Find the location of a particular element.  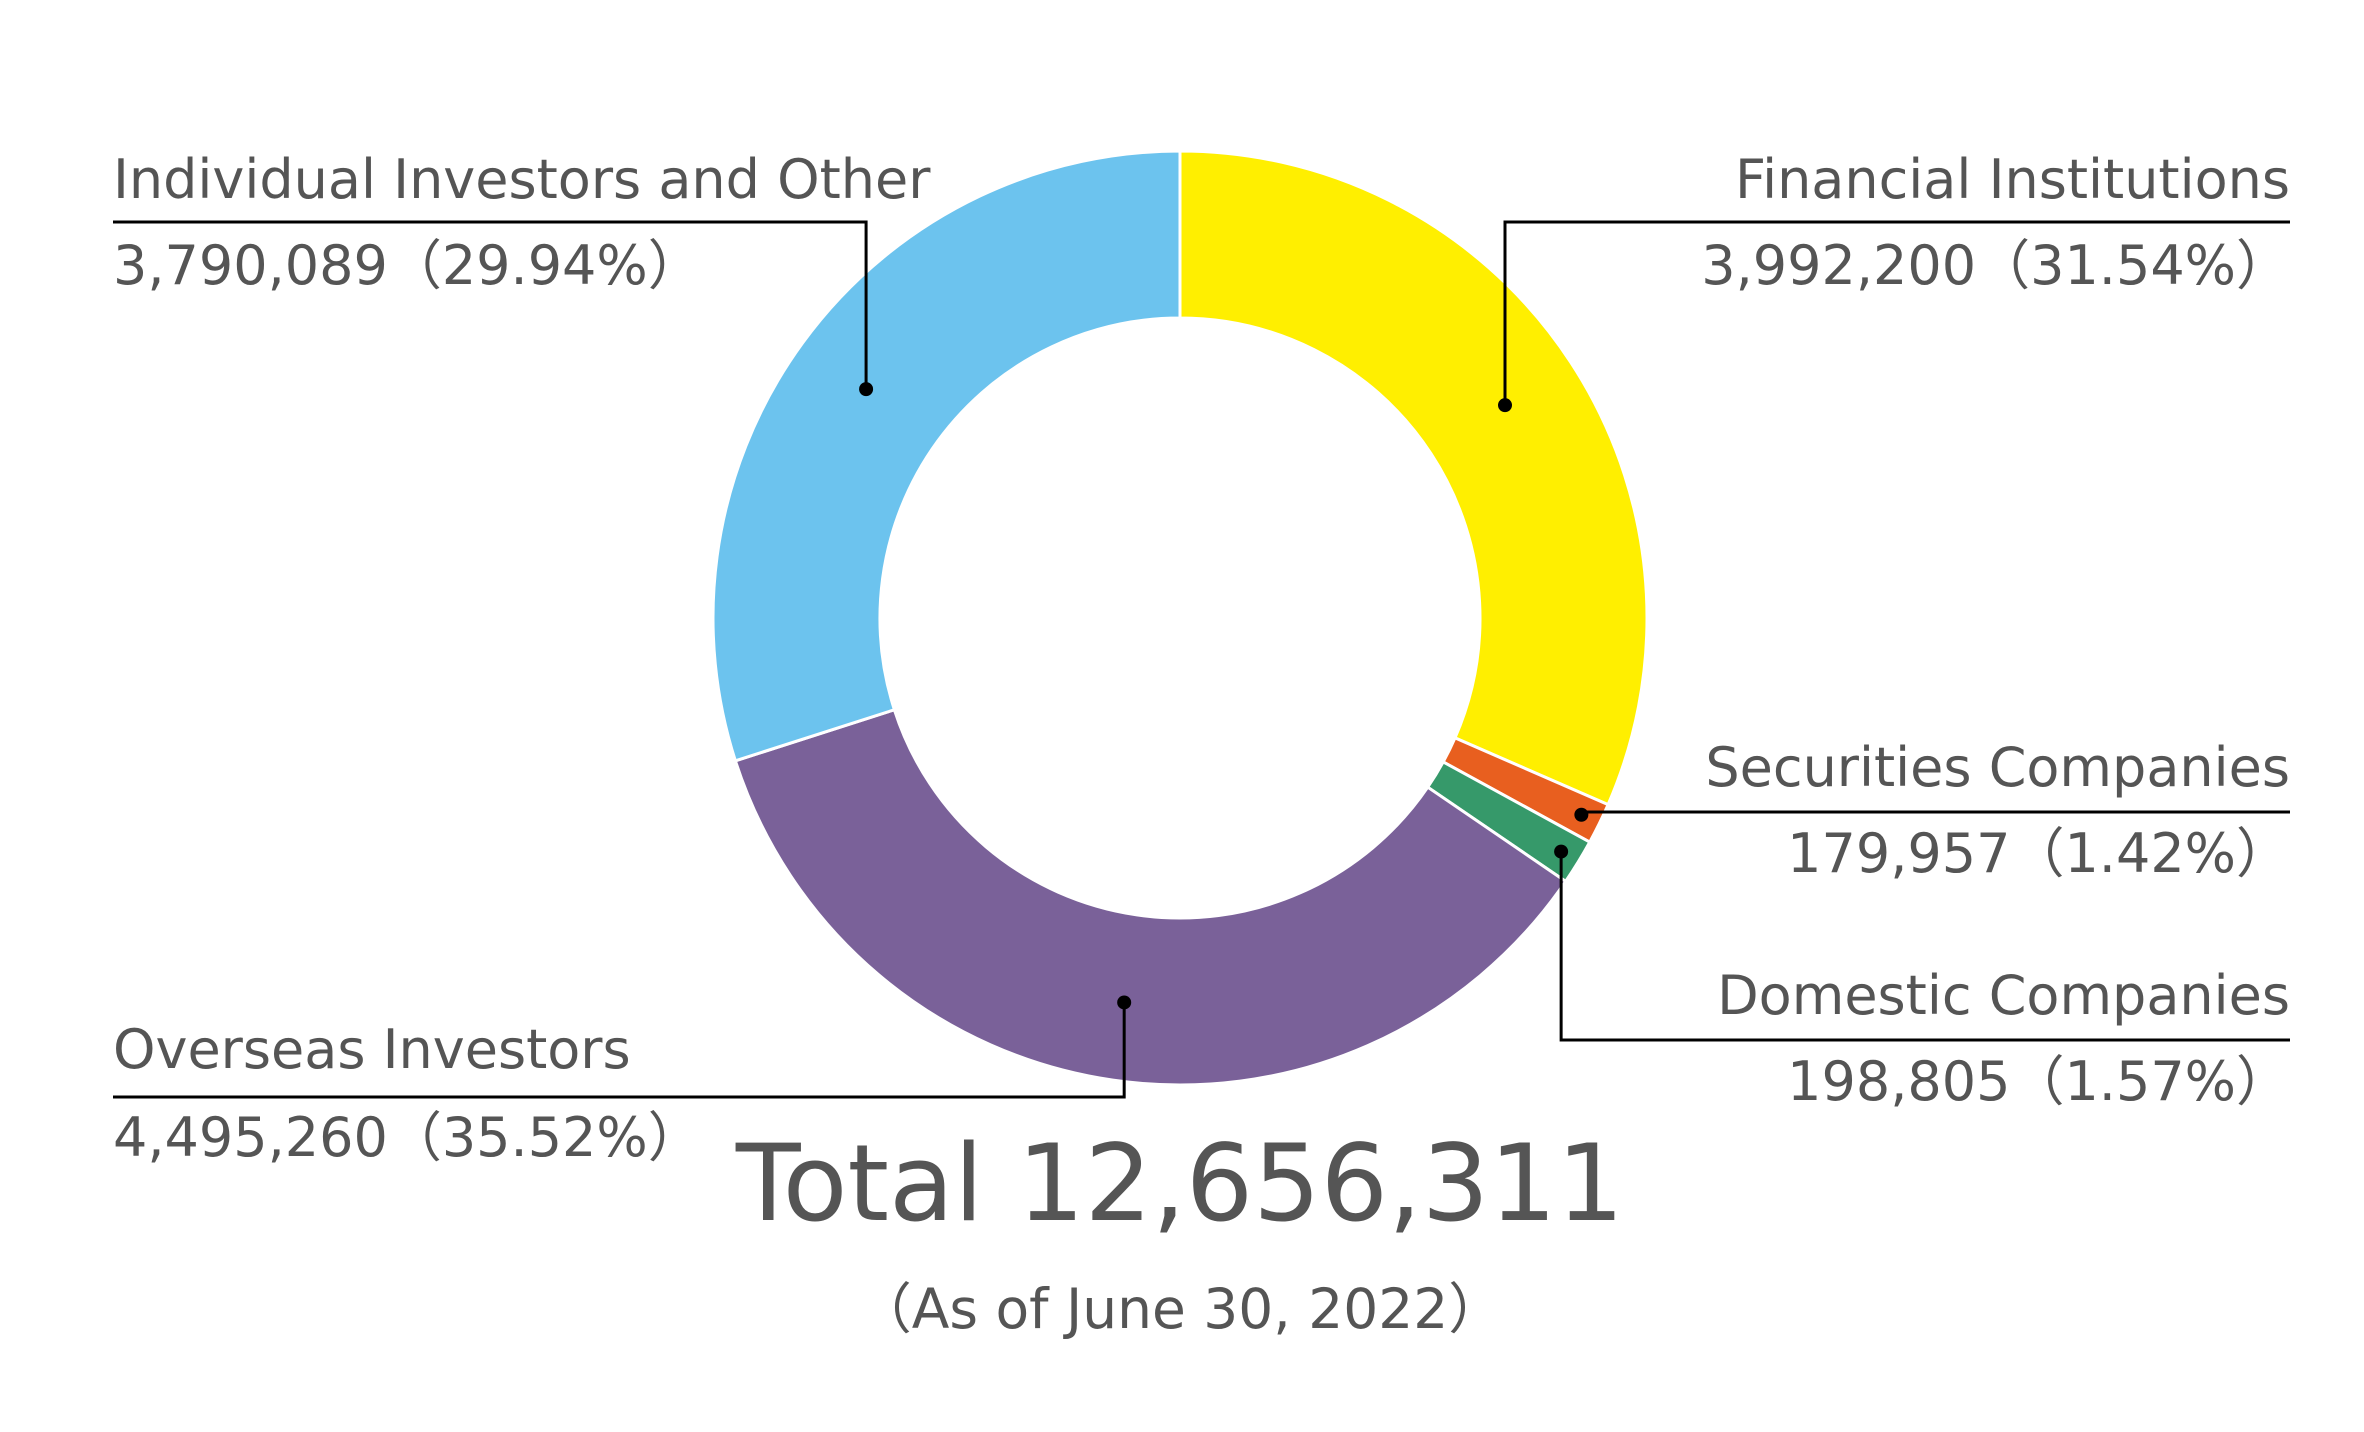

leader-line-securities-companies is located at coordinates (1932, 814).